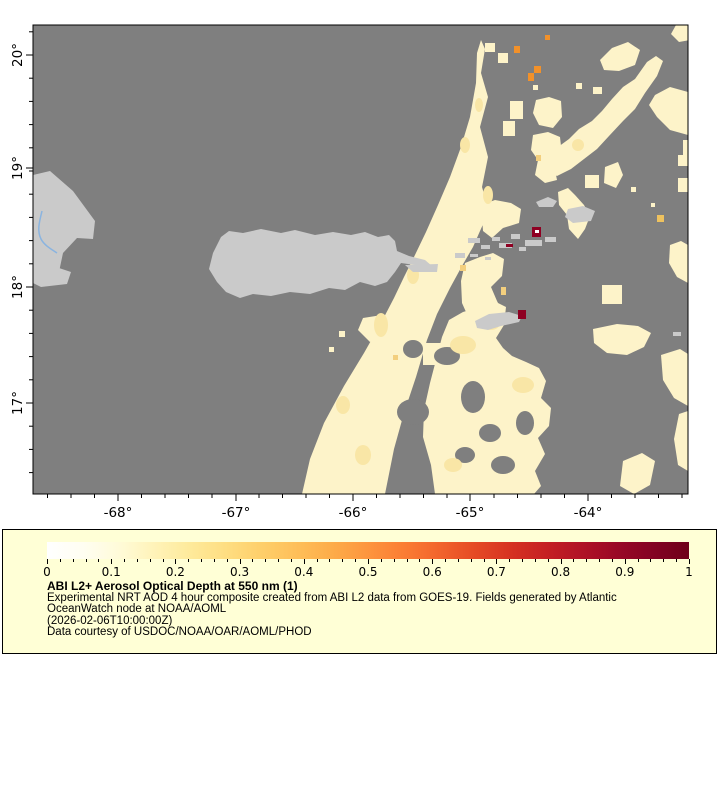 The width and height of the screenshot is (720, 800). I want to click on aod-patch-right-edge-bottom, so click(681, 441).